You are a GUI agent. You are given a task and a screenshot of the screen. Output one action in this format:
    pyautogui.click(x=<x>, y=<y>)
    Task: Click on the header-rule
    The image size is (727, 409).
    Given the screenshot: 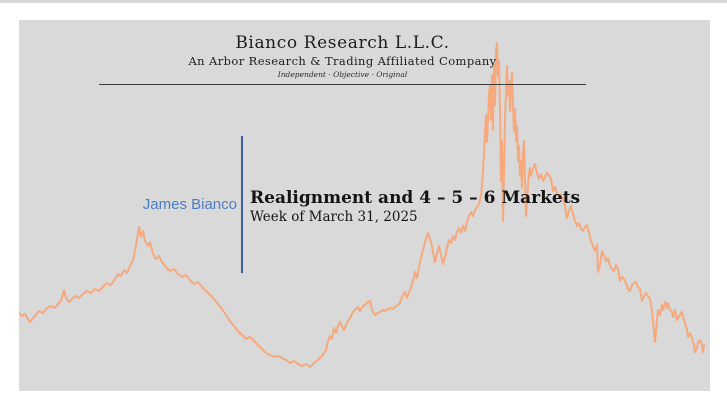 What is the action you would take?
    pyautogui.click(x=342, y=84)
    